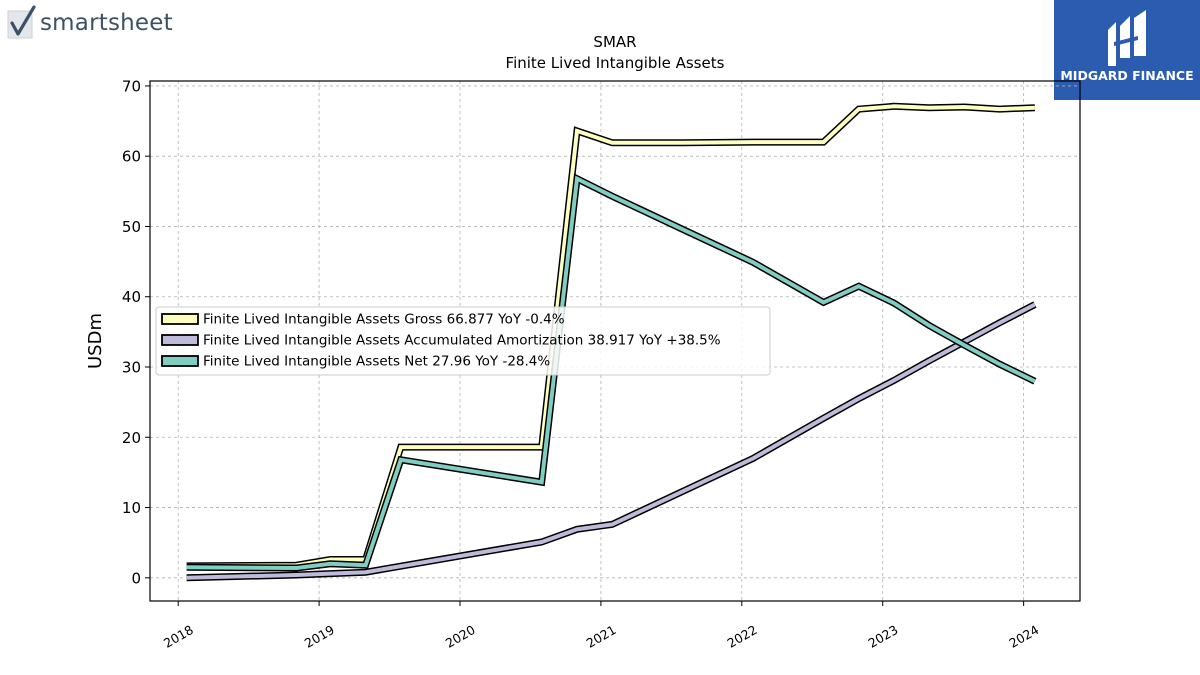  Describe the element at coordinates (131, 227) in the screenshot. I see `y-tick-label: 50` at that location.